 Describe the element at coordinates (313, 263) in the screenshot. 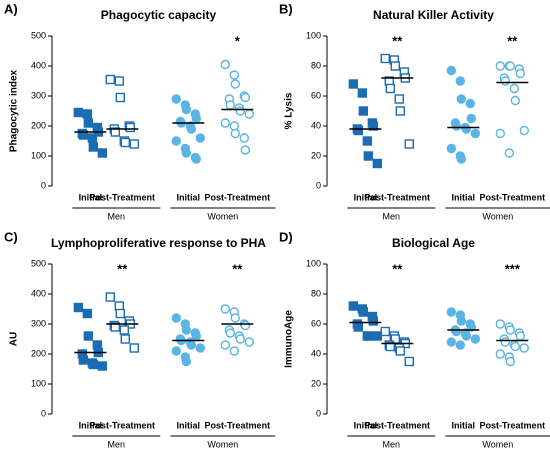

I see `y-tick-label: 100` at that location.